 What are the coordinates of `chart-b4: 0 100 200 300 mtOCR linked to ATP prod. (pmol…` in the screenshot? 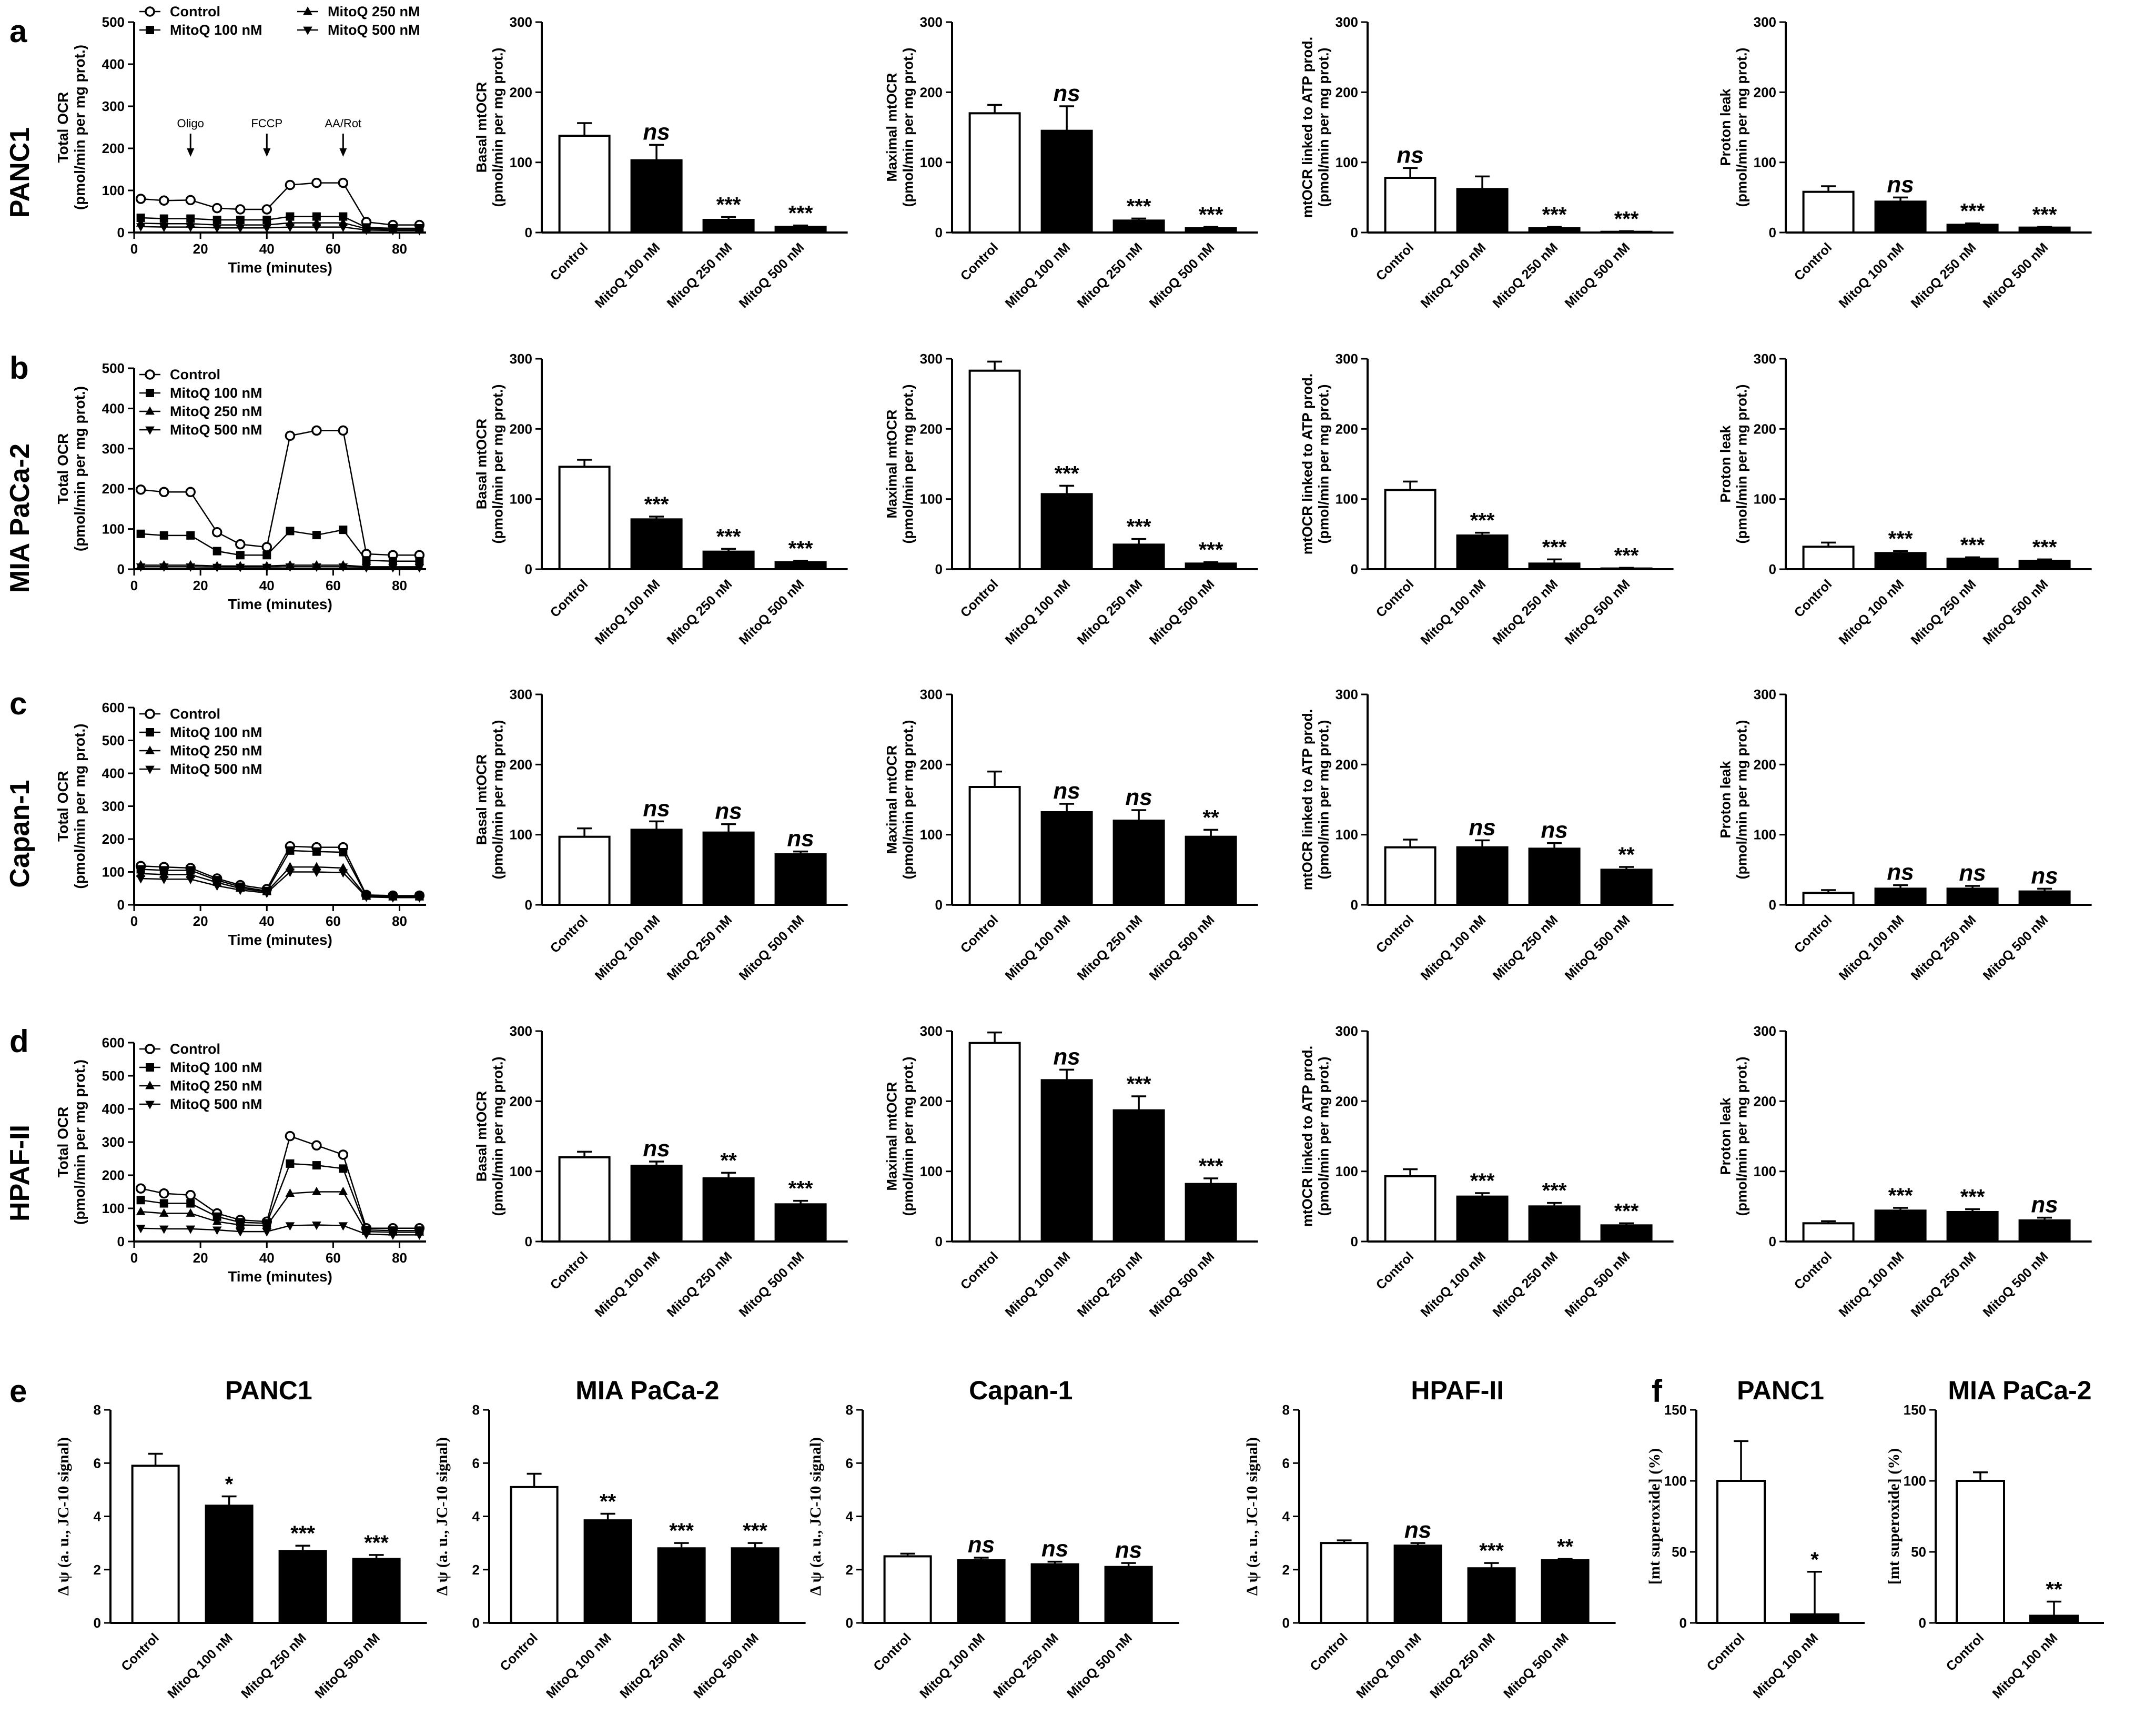 It's located at (1486, 499).